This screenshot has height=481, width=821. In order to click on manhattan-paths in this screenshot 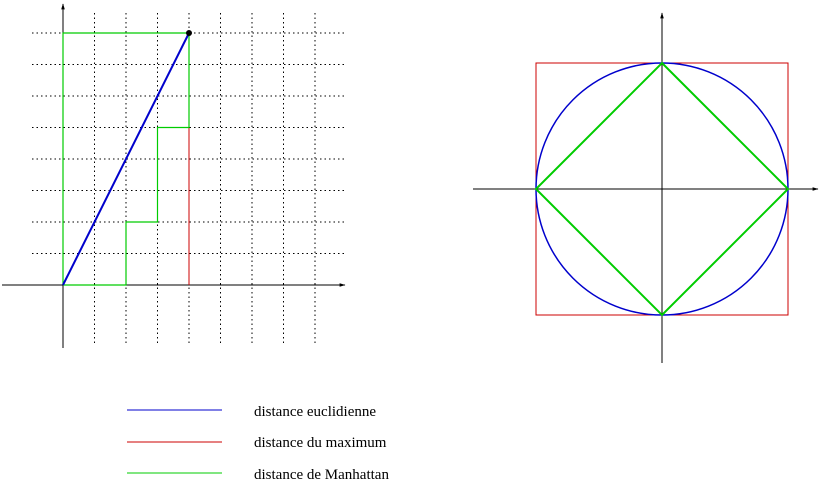, I will do `click(126, 159)`.